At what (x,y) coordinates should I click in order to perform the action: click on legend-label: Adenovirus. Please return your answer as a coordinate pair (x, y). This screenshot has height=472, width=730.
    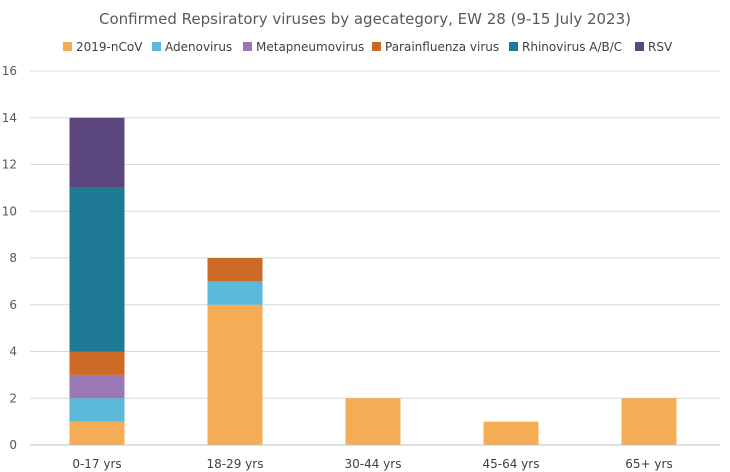
    Looking at the image, I should click on (198, 47).